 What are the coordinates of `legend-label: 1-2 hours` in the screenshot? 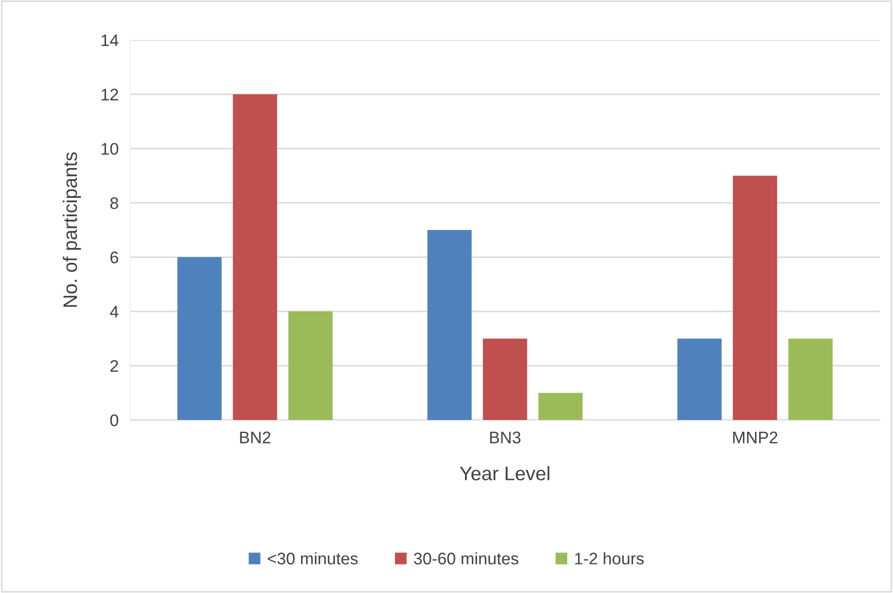 It's located at (609, 558).